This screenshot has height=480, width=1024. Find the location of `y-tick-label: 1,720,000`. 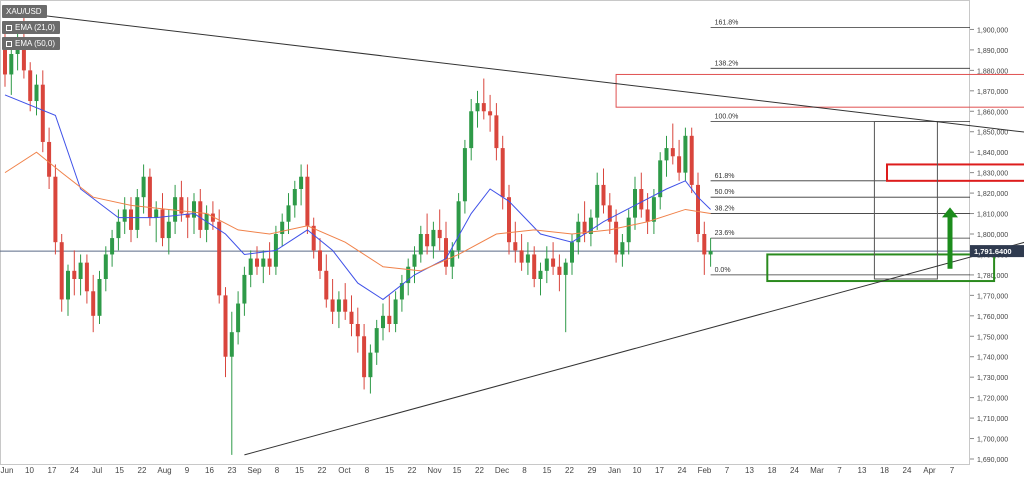

y-tick-label: 1,720,000 is located at coordinates (992, 399).